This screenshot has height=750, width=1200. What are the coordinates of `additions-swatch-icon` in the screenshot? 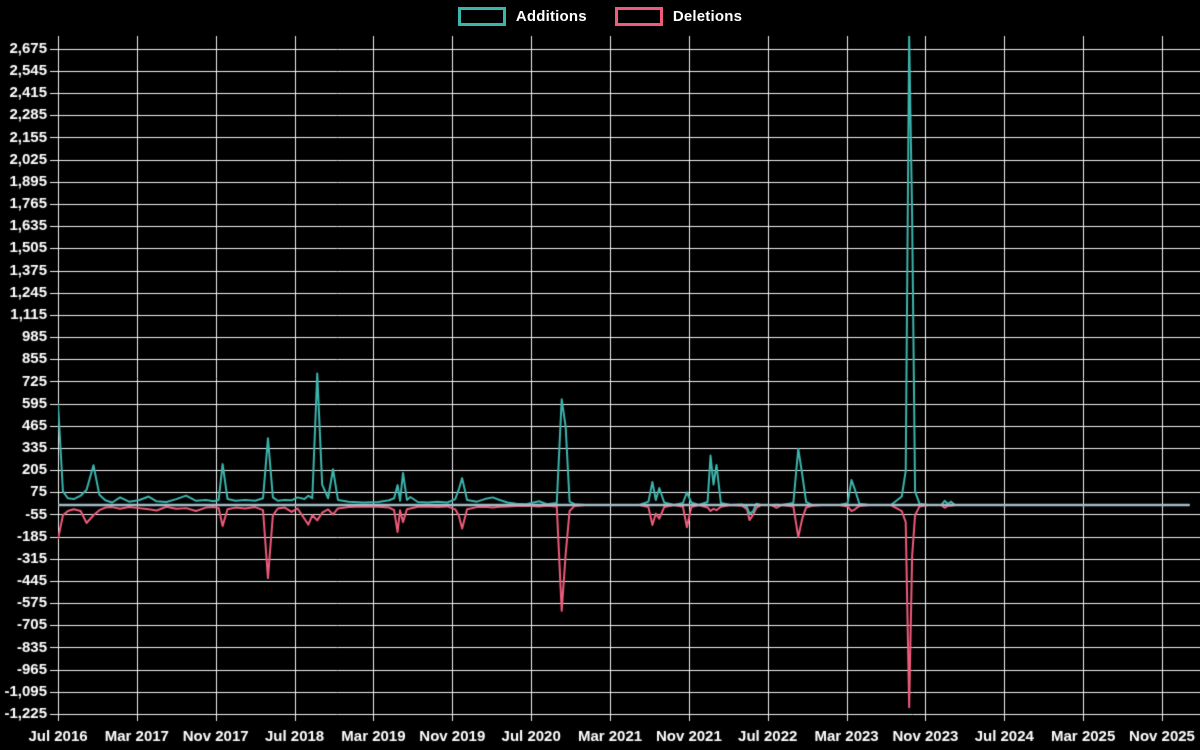 It's located at (481, 16).